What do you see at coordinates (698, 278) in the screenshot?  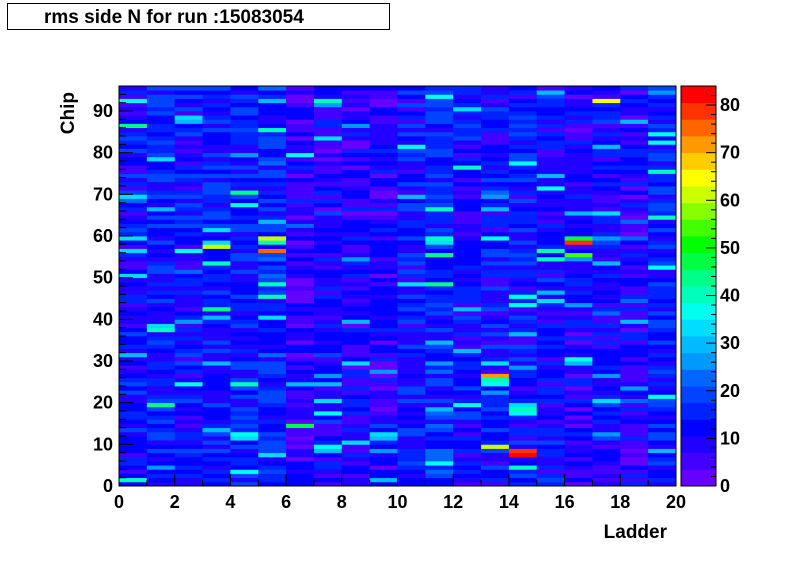 I see `palette-swatch` at bounding box center [698, 278].